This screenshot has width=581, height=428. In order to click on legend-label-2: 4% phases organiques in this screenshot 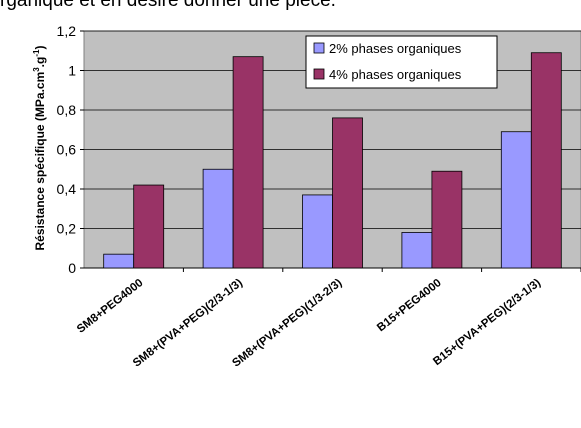, I will do `click(395, 74)`.